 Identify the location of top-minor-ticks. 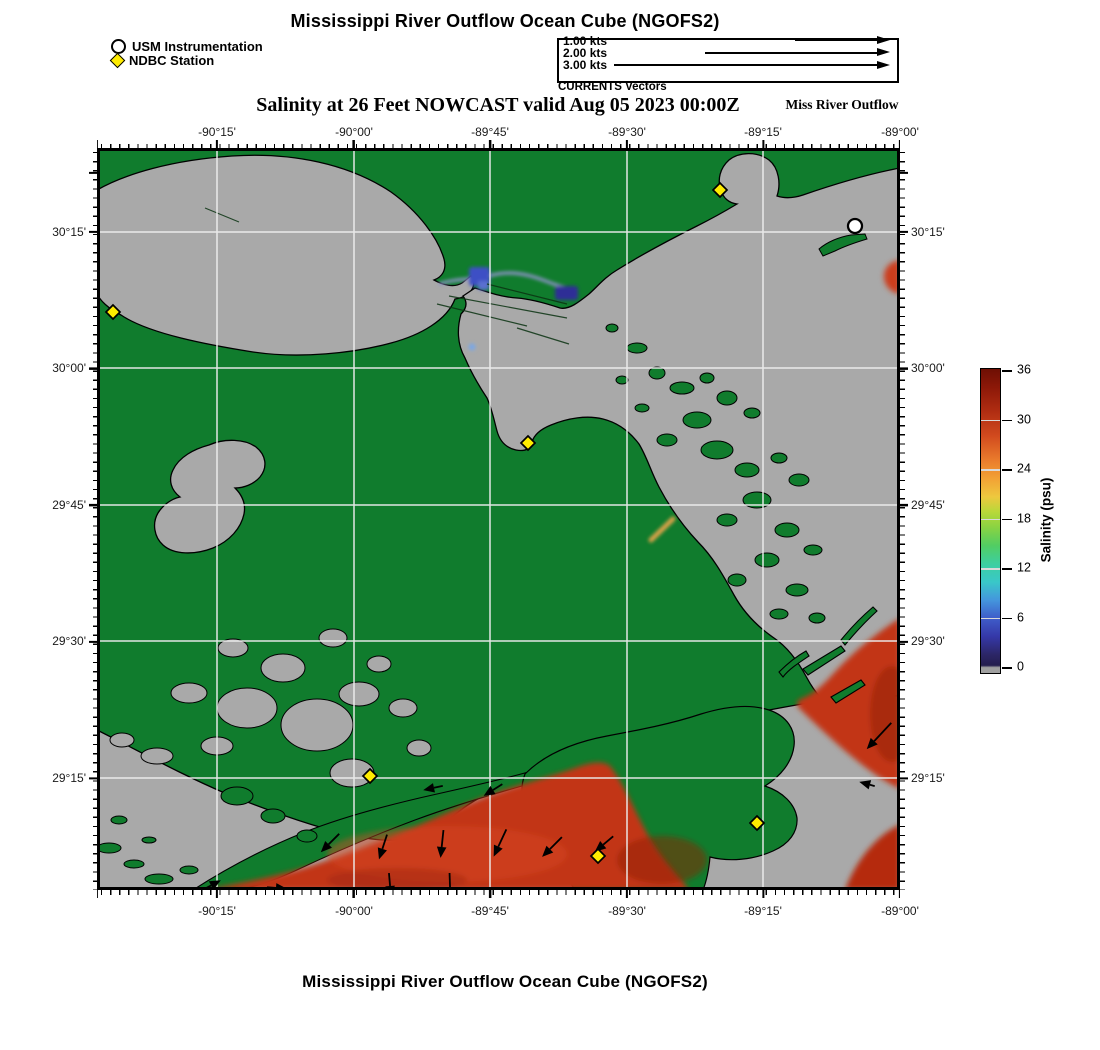
(498, 145).